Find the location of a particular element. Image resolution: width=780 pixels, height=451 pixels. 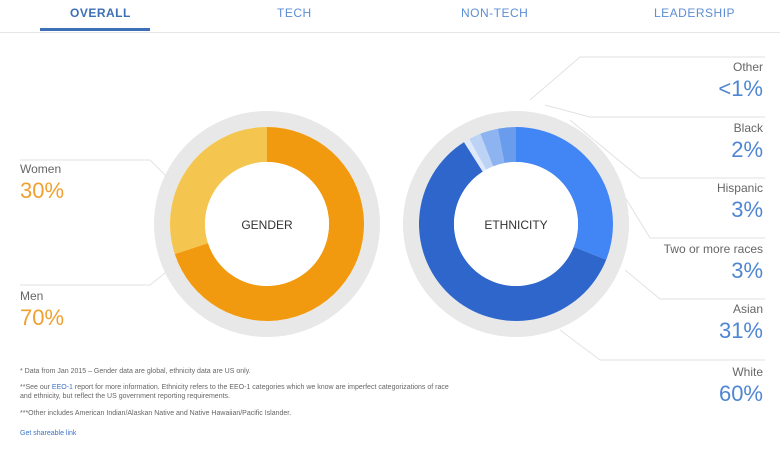

legend-white-value: 60% is located at coordinates (740, 393).